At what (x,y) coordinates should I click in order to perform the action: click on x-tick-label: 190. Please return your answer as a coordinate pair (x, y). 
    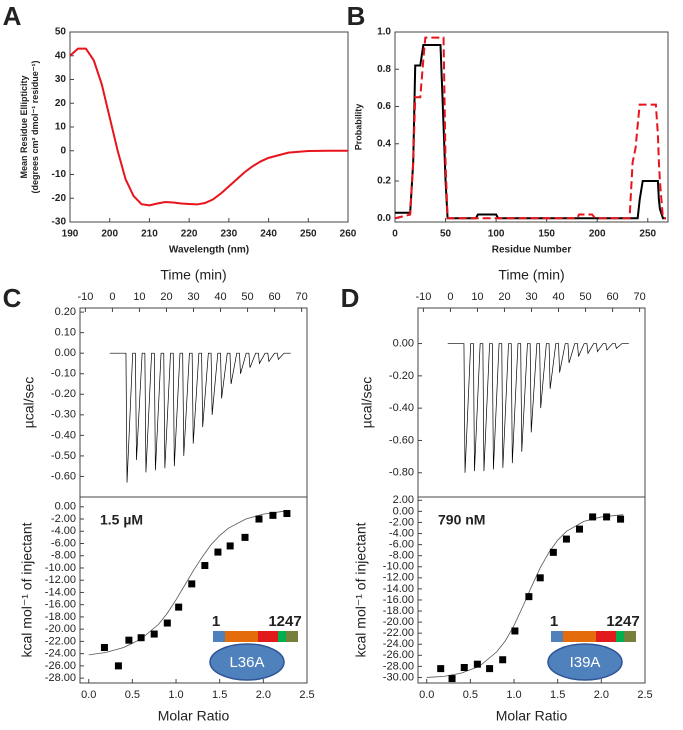
    Looking at the image, I should click on (70, 234).